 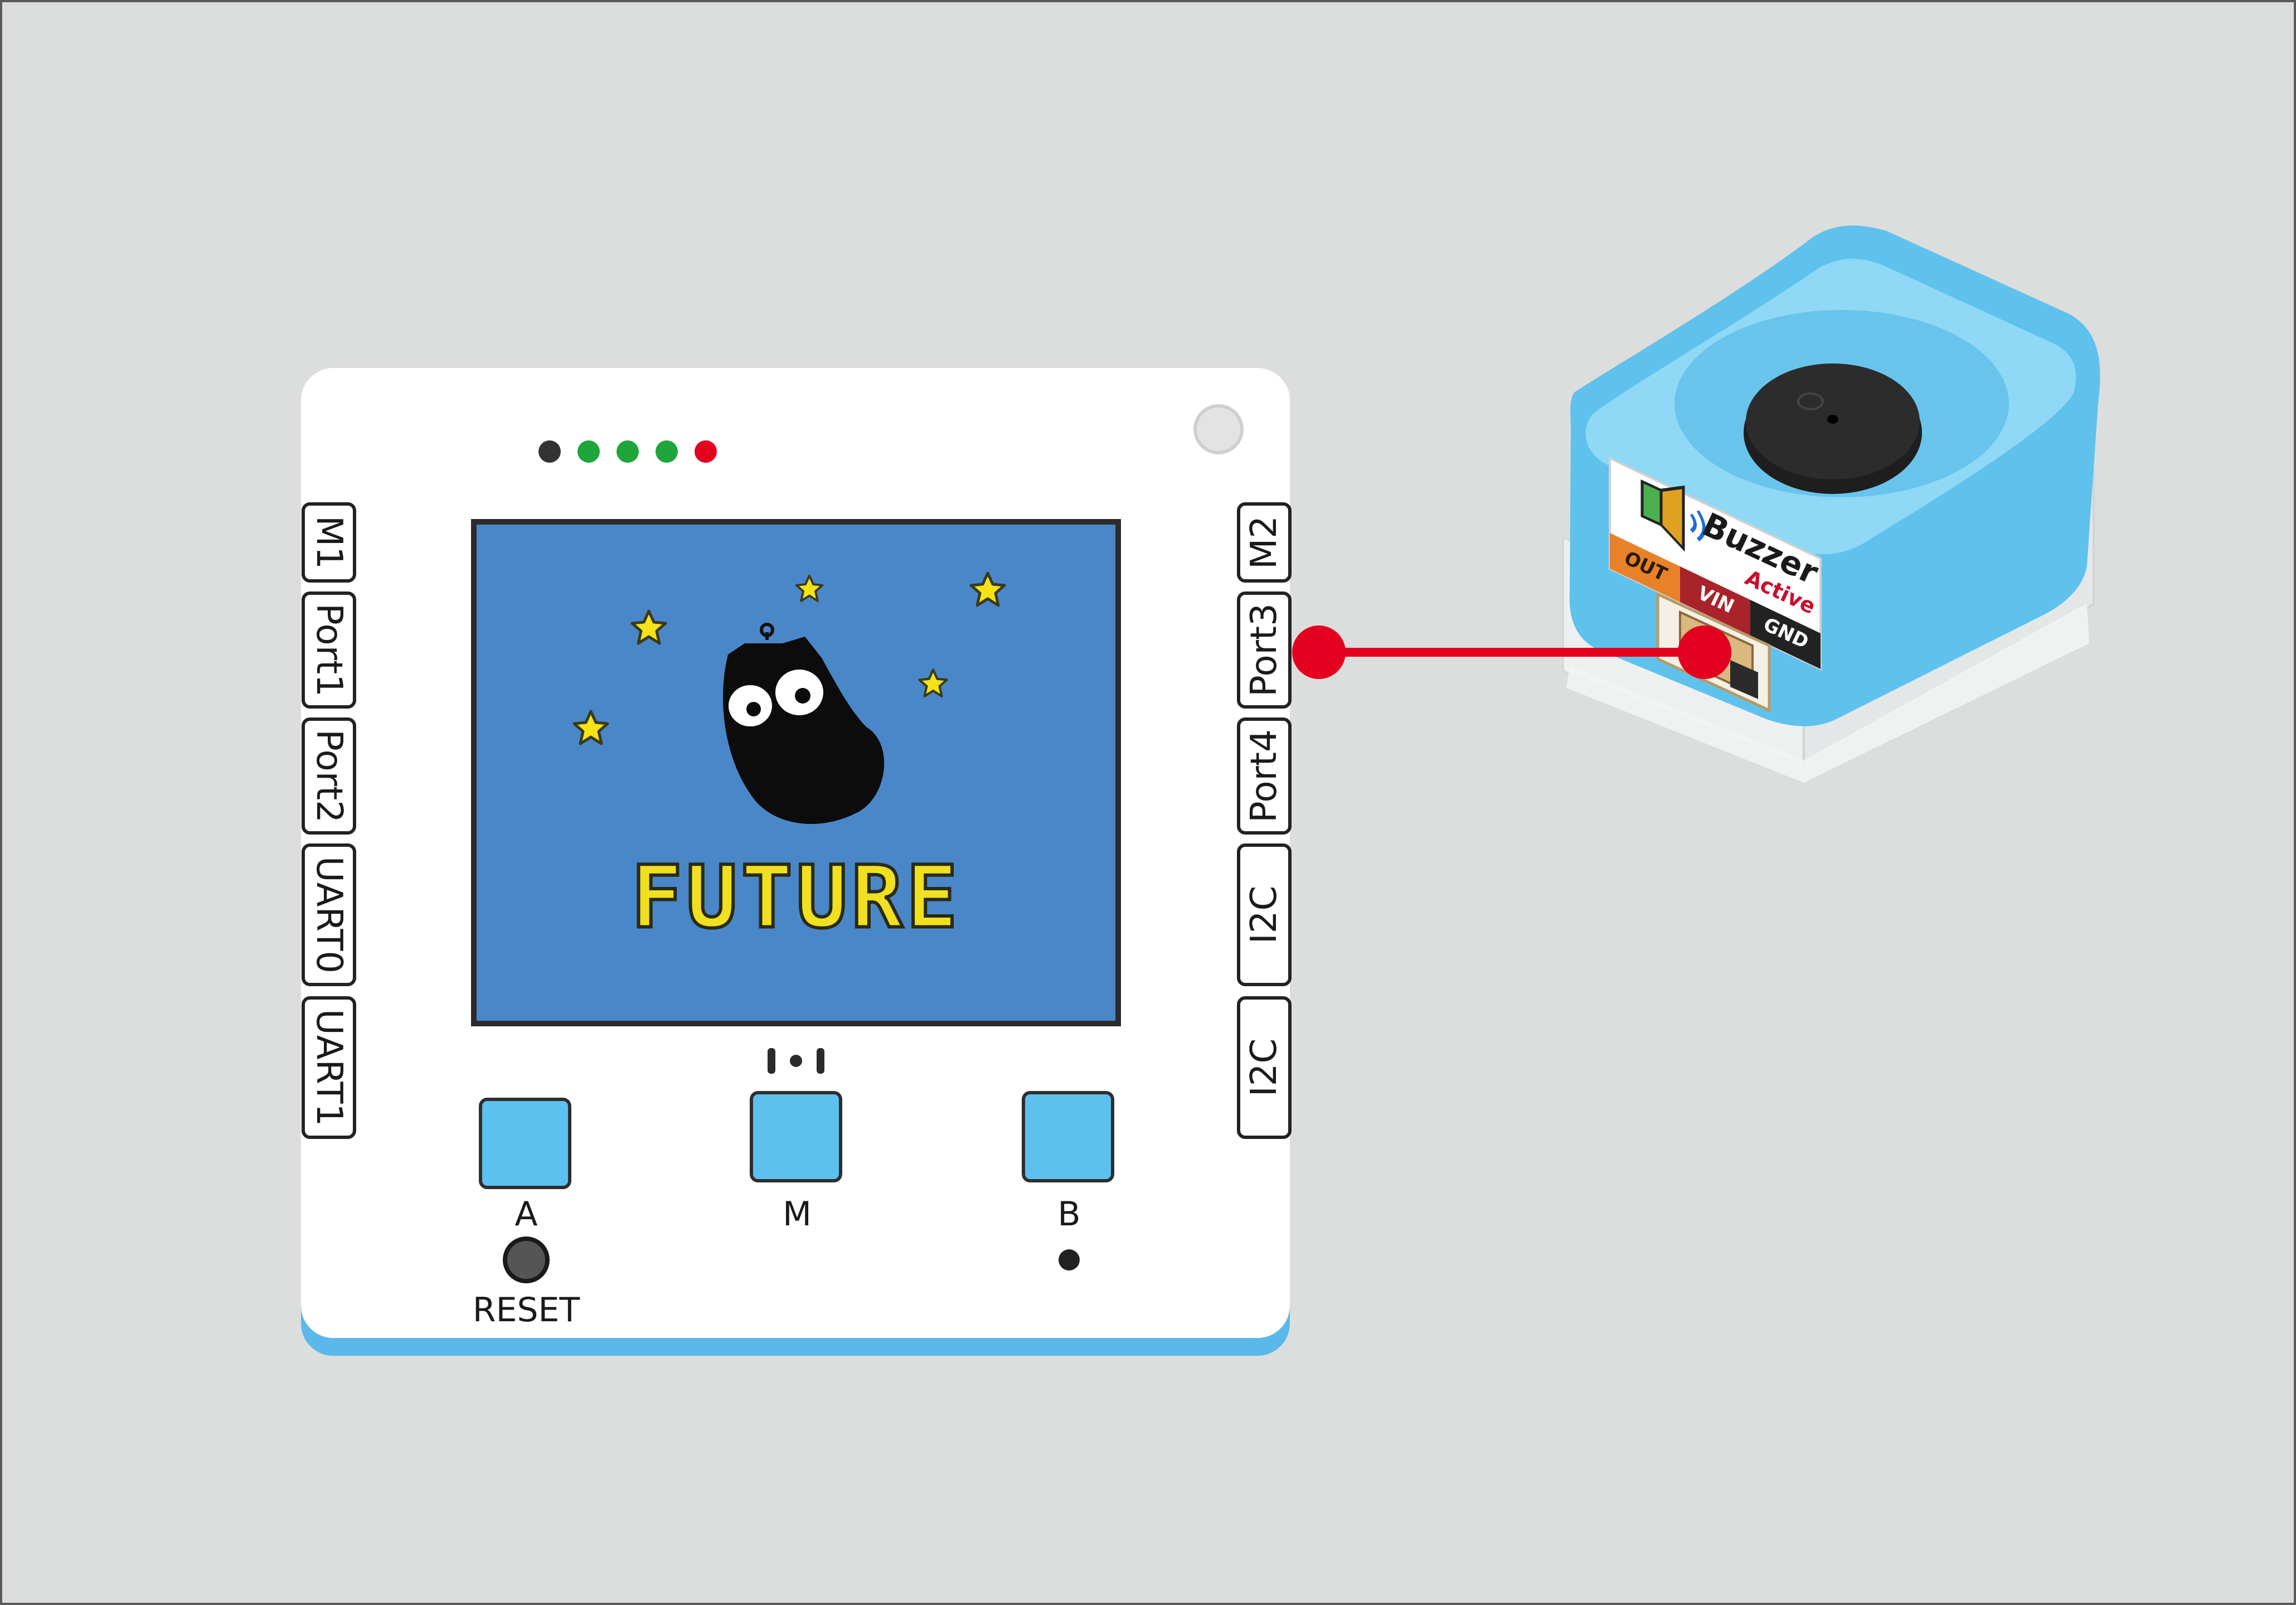 I want to click on mounting-hole-icon, so click(x=1218, y=429).